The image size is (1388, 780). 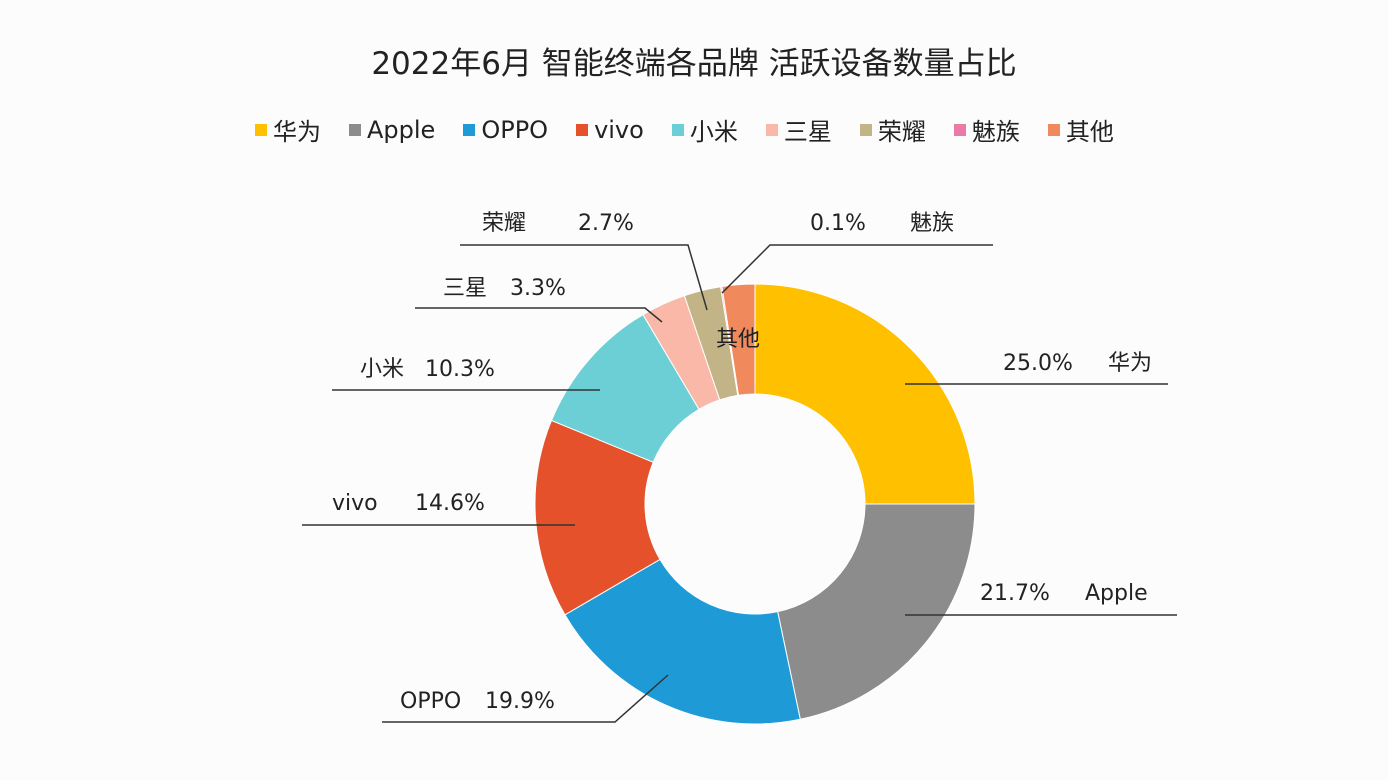 I want to click on data-label-name: vivo, so click(x=355, y=503).